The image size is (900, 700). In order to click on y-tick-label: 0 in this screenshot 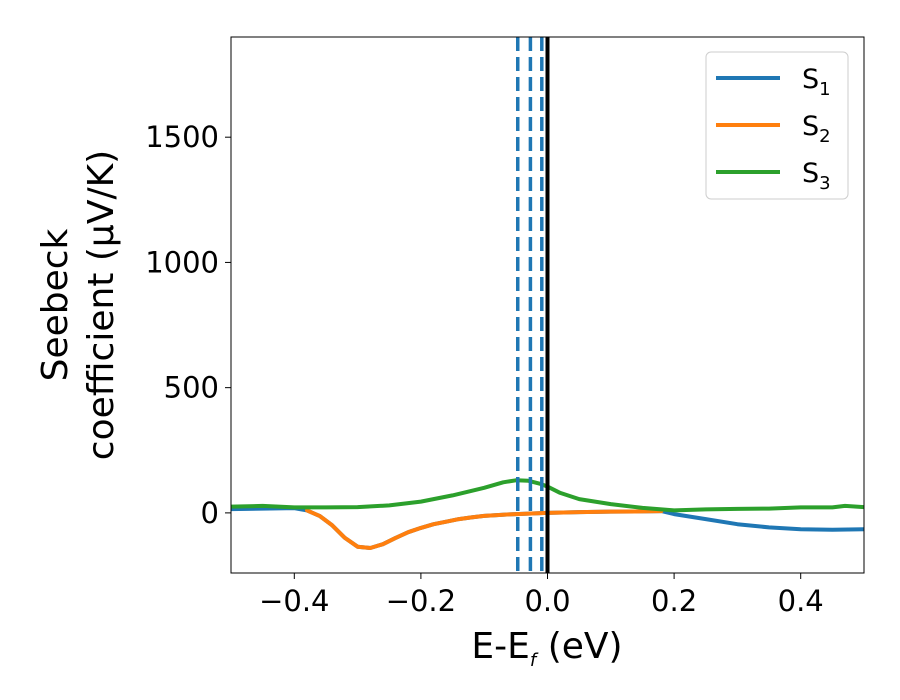, I will do `click(210, 513)`.